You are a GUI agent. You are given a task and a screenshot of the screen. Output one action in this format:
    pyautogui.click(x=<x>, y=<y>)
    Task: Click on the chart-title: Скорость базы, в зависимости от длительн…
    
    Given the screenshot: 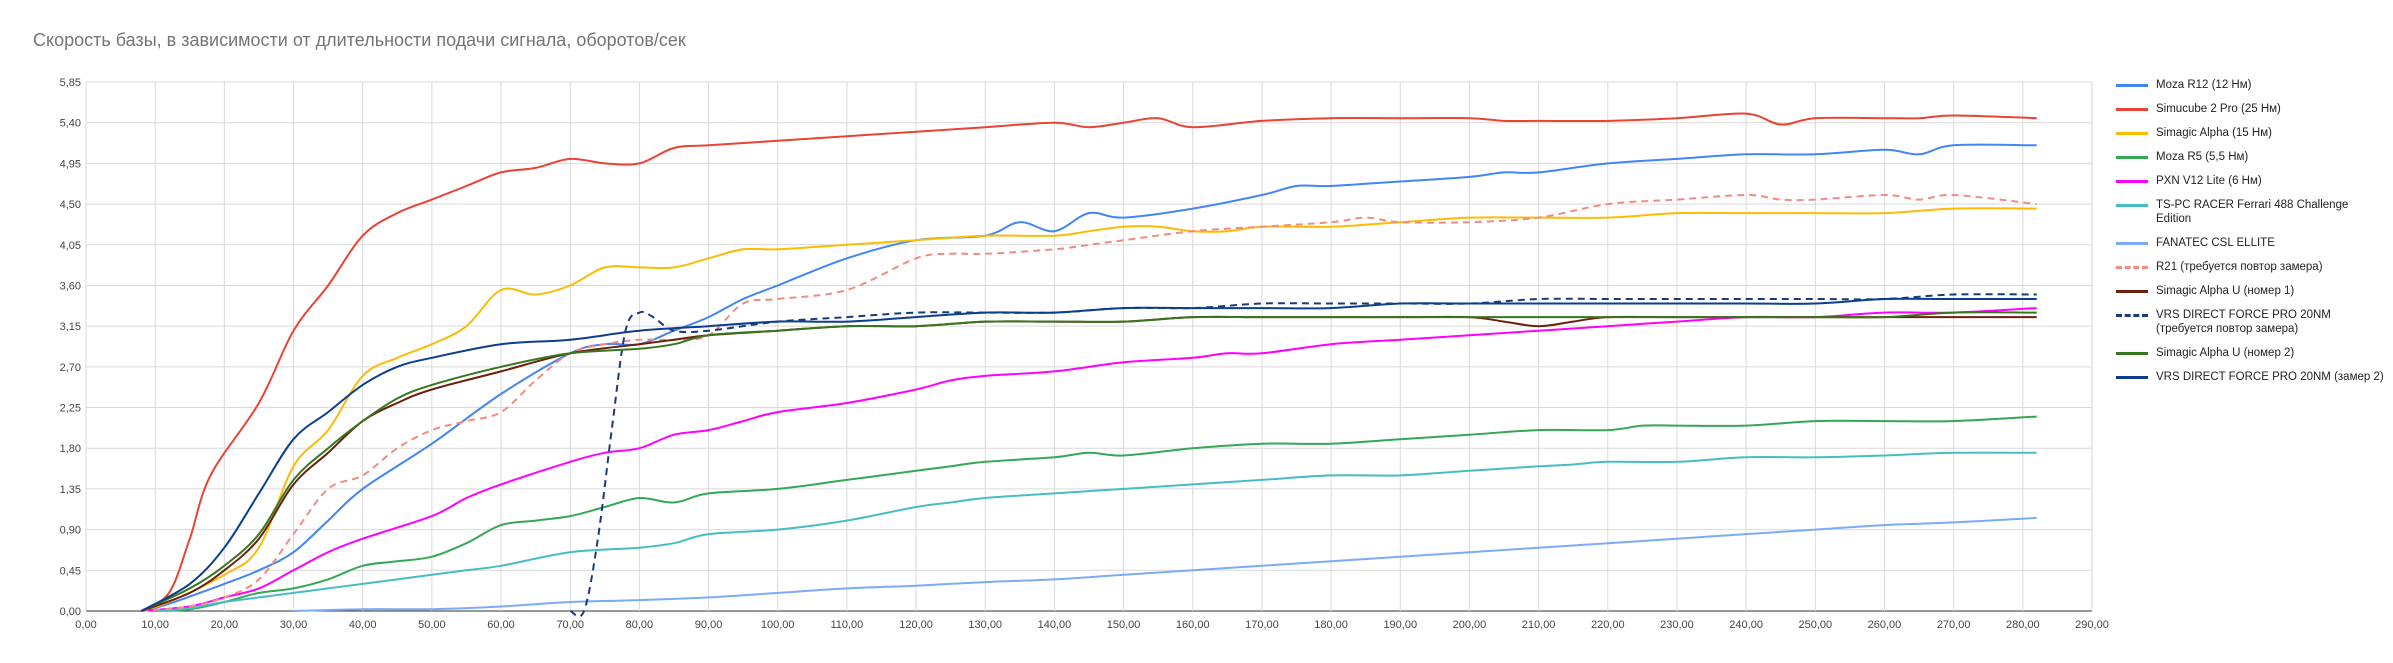 What is the action you would take?
    pyautogui.click(x=359, y=40)
    